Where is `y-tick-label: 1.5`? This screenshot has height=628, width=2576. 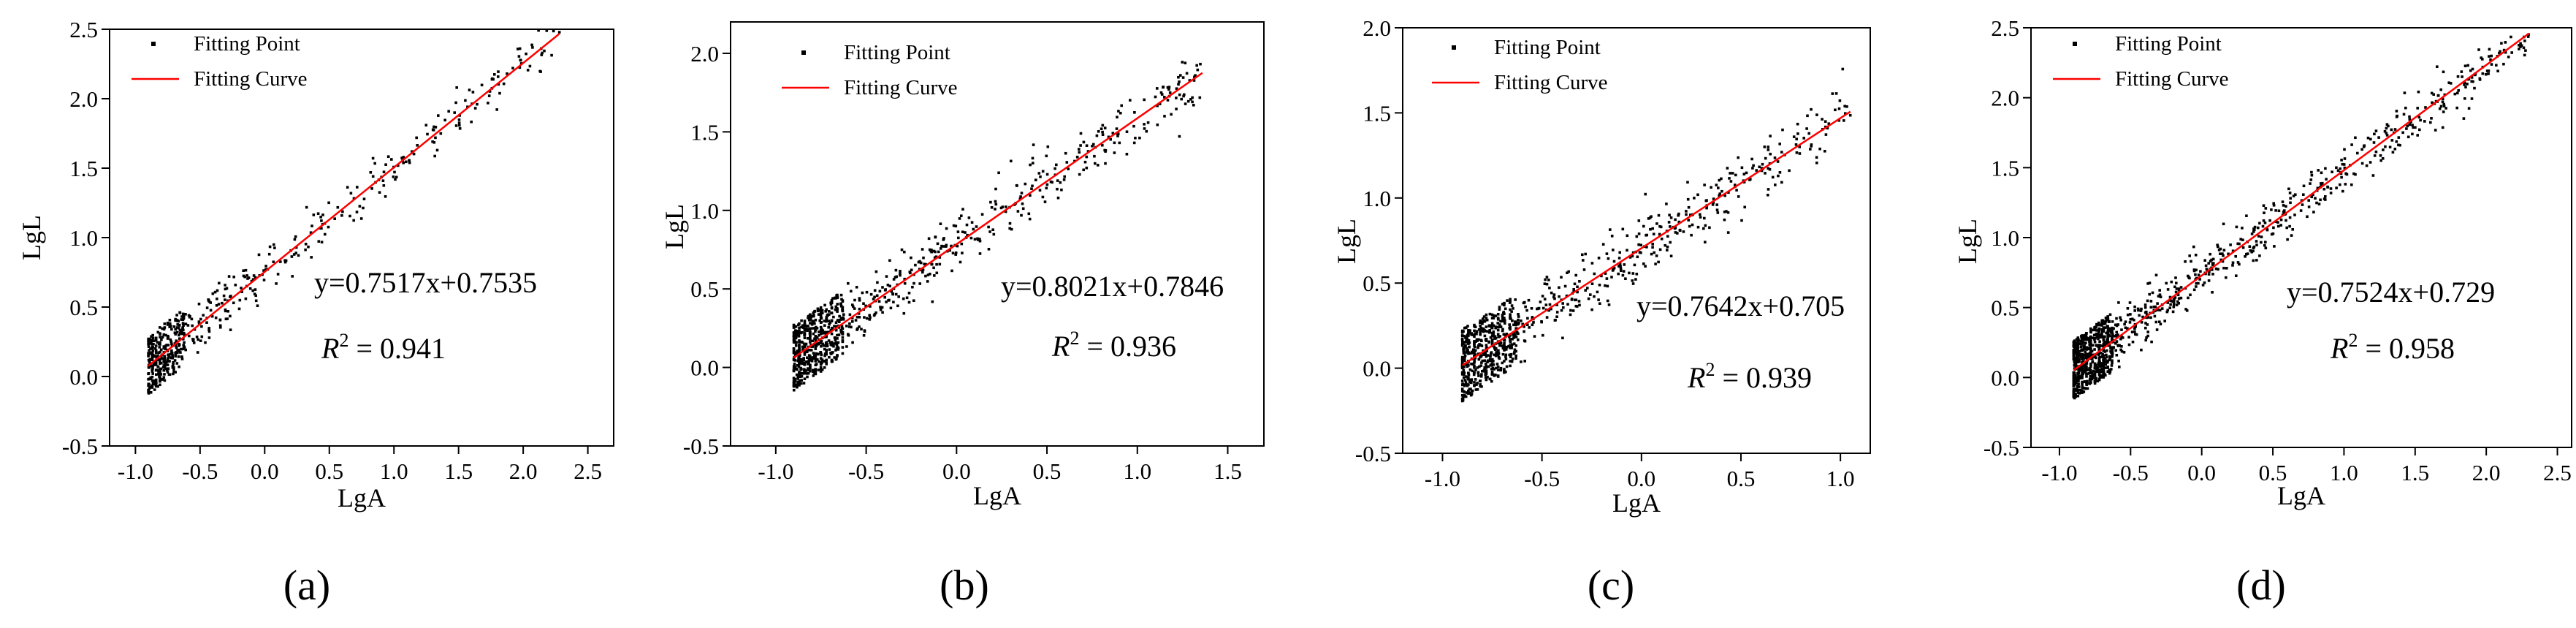 y-tick-label: 1.5 is located at coordinates (2005, 168).